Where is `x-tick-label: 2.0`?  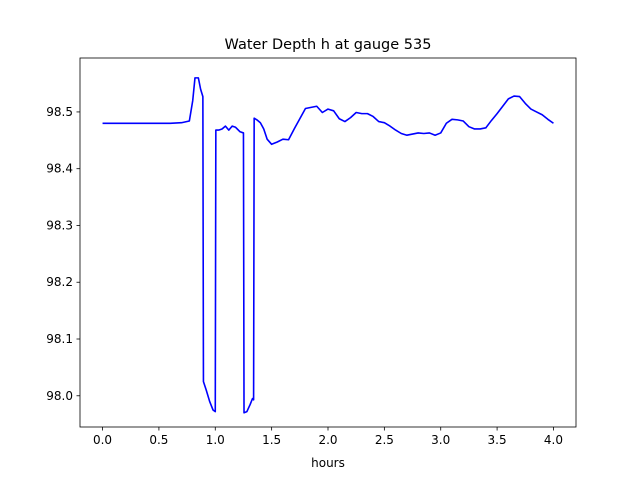 x-tick-label: 2.0 is located at coordinates (327, 440).